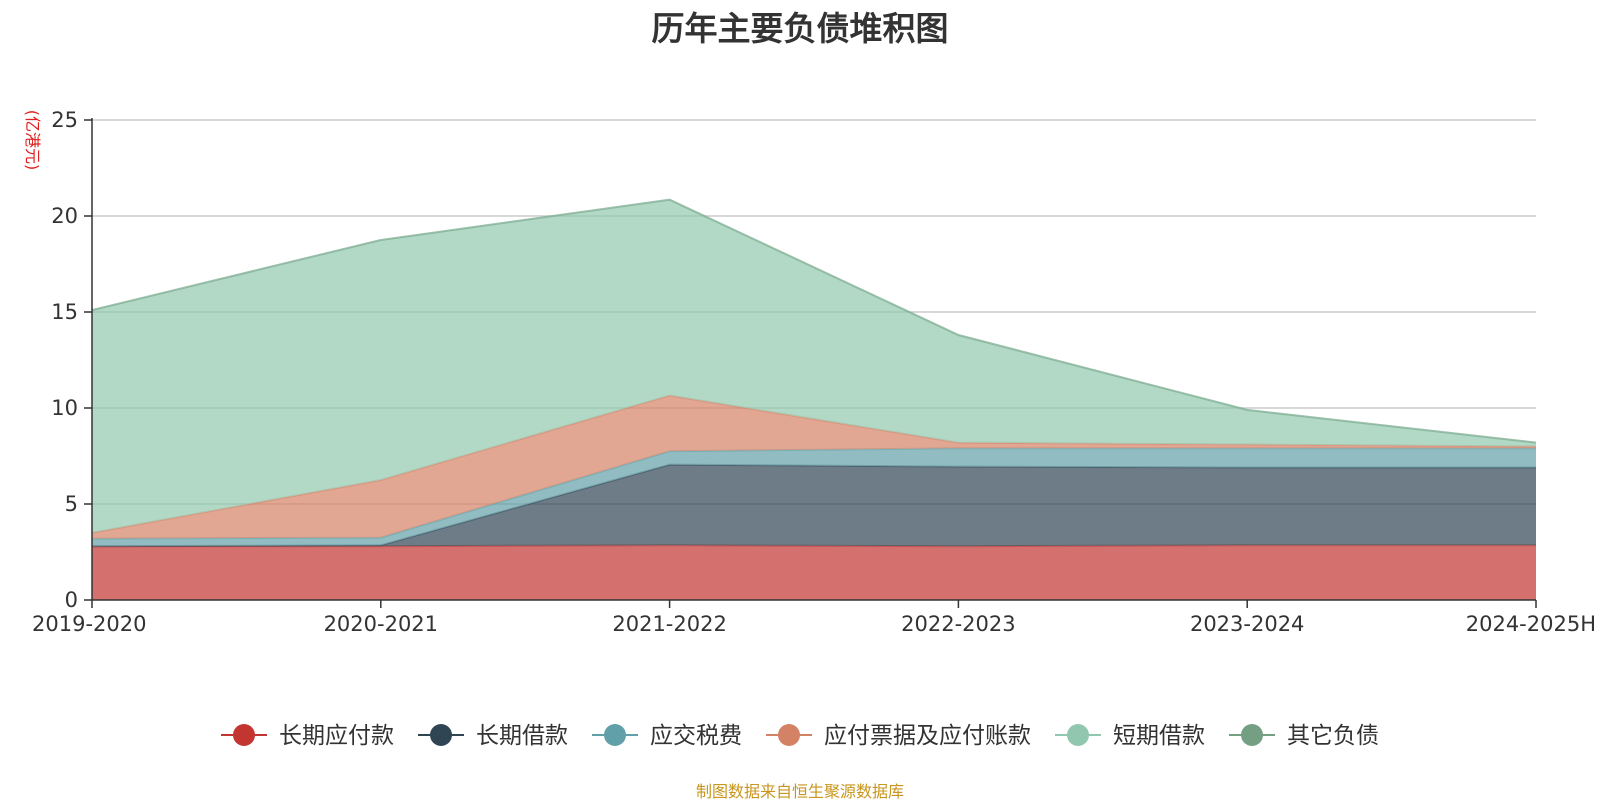 The image size is (1600, 802). What do you see at coordinates (696, 736) in the screenshot?
I see `legend-label-2: 应交税费` at bounding box center [696, 736].